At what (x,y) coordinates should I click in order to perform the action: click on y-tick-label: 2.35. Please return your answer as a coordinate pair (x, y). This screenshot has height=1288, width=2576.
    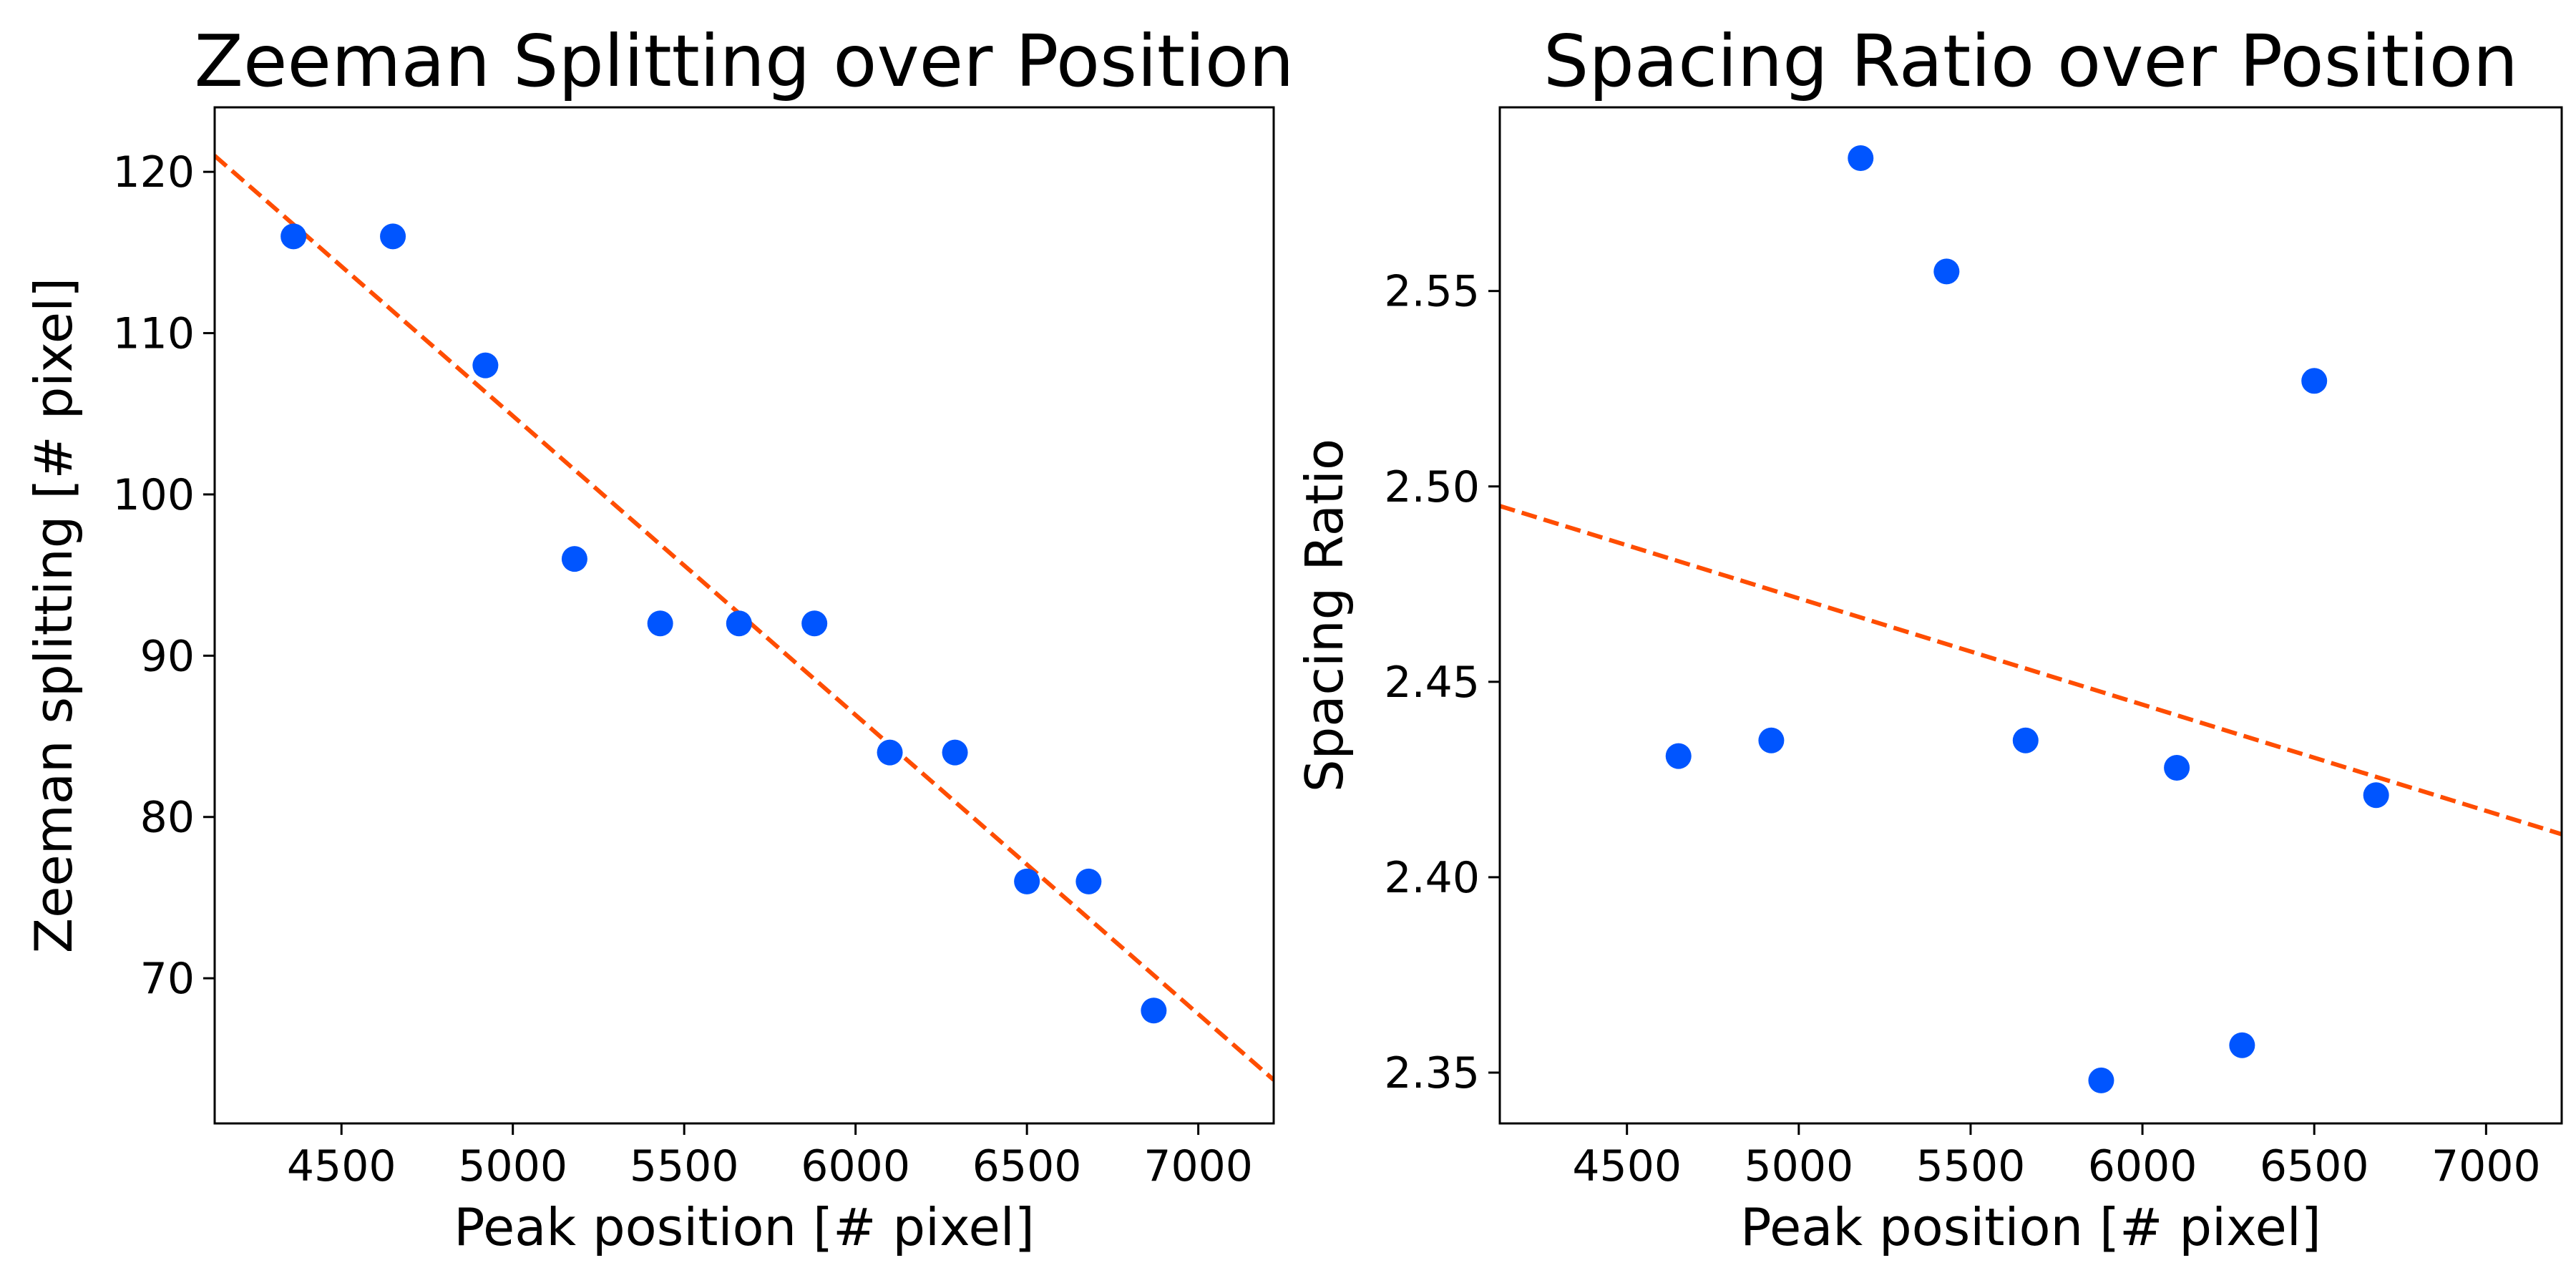
    Looking at the image, I should click on (1432, 1073).